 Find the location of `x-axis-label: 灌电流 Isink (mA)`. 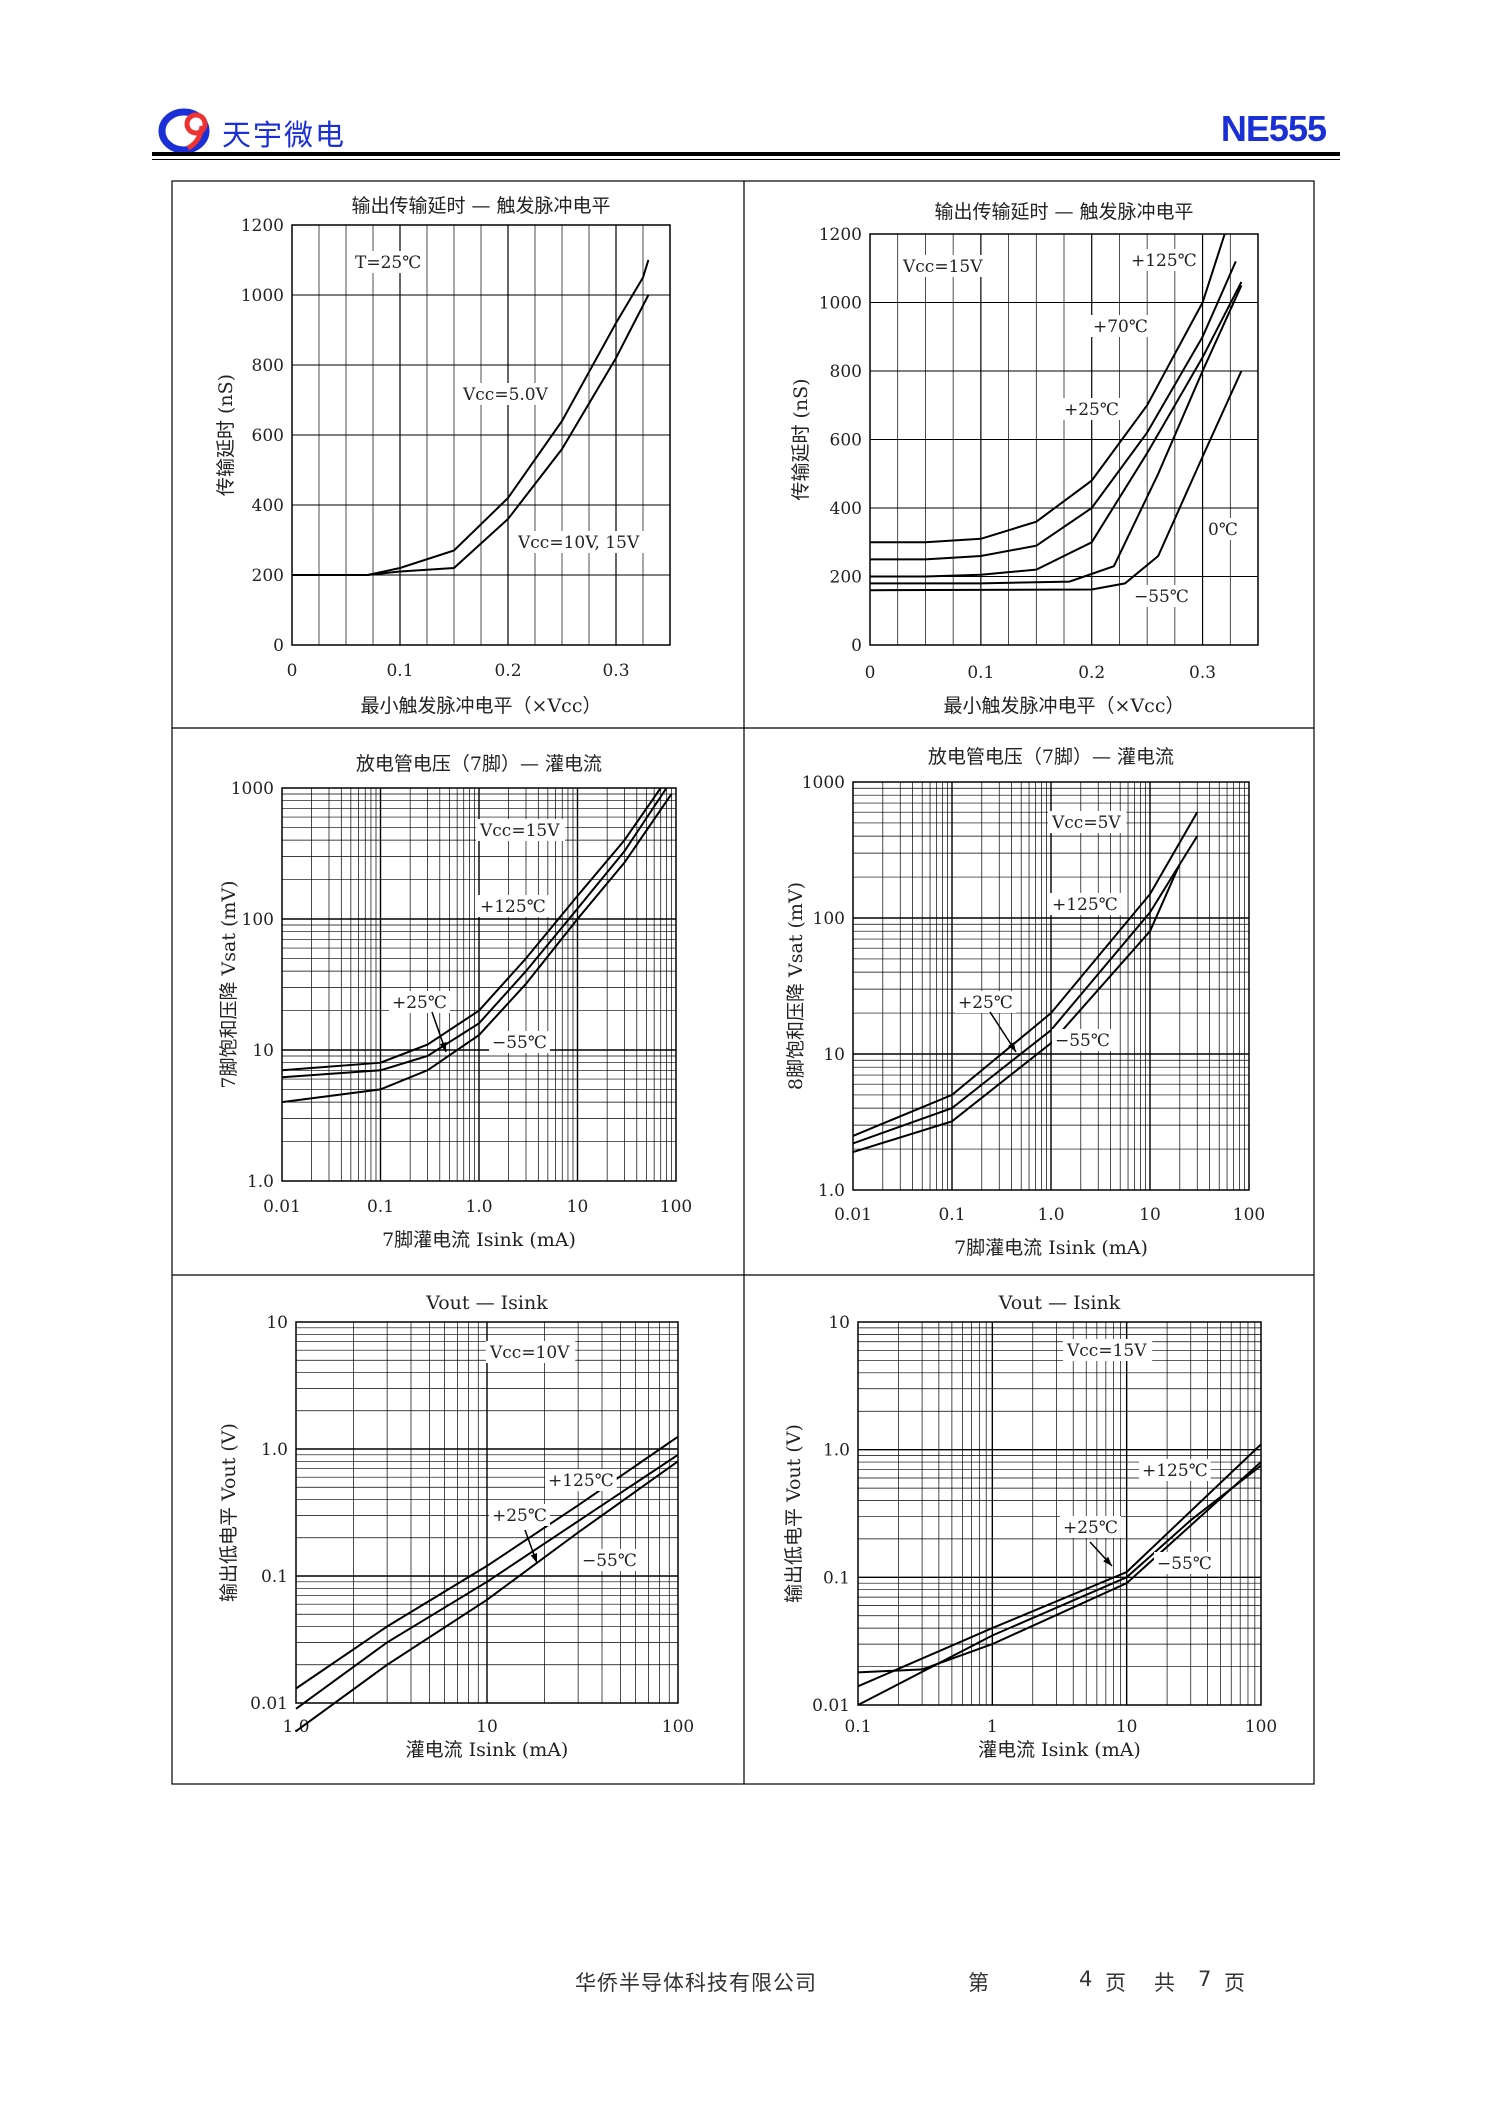

x-axis-label: 灌电流 Isink (mA) is located at coordinates (1059, 1750).